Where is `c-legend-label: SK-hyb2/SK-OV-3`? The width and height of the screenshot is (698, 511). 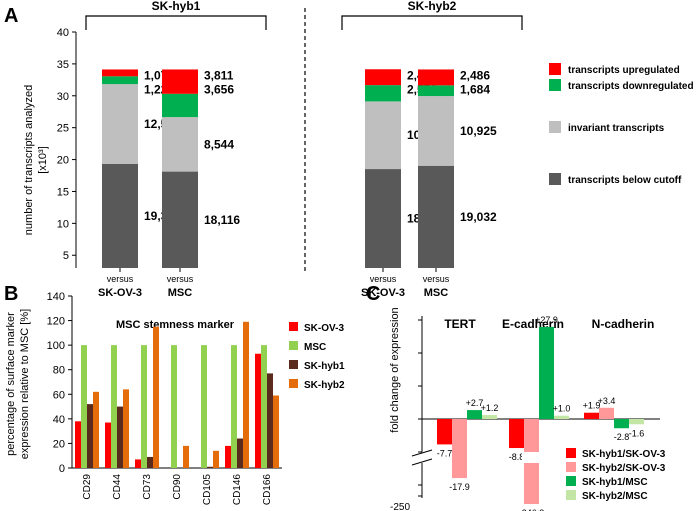
c-legend-label: SK-hyb2/SK-OV-3 is located at coordinates (624, 468).